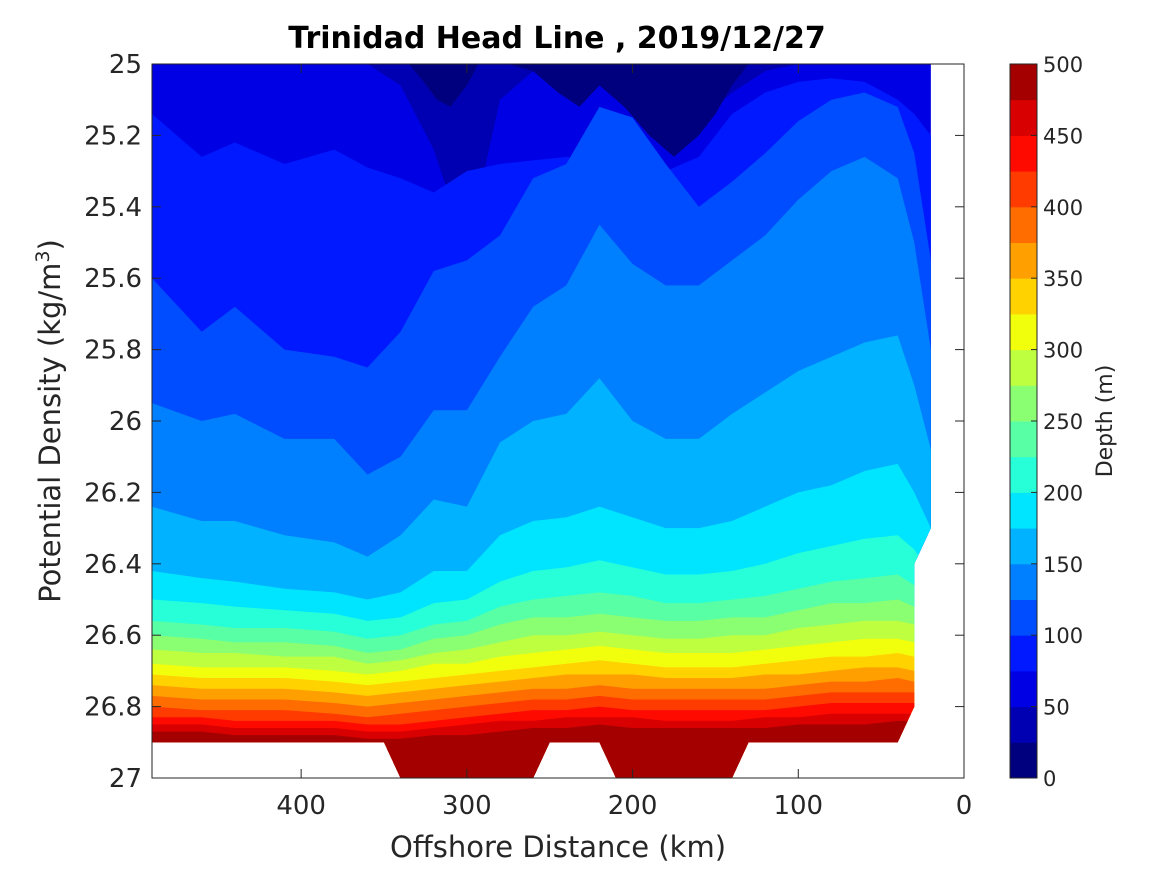 The width and height of the screenshot is (1167, 875). What do you see at coordinates (43, 256) in the screenshot?
I see `y-axis-label-superscript: 3` at bounding box center [43, 256].